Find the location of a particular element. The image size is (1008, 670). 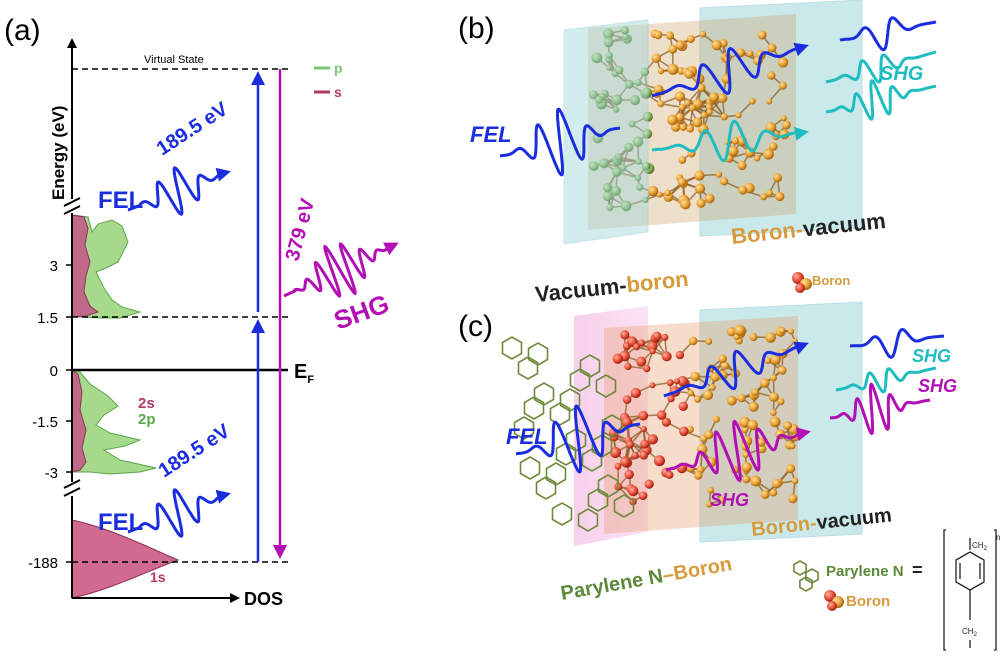

interface-vacuum-boron: Vacuum-boron is located at coordinates (612, 286).